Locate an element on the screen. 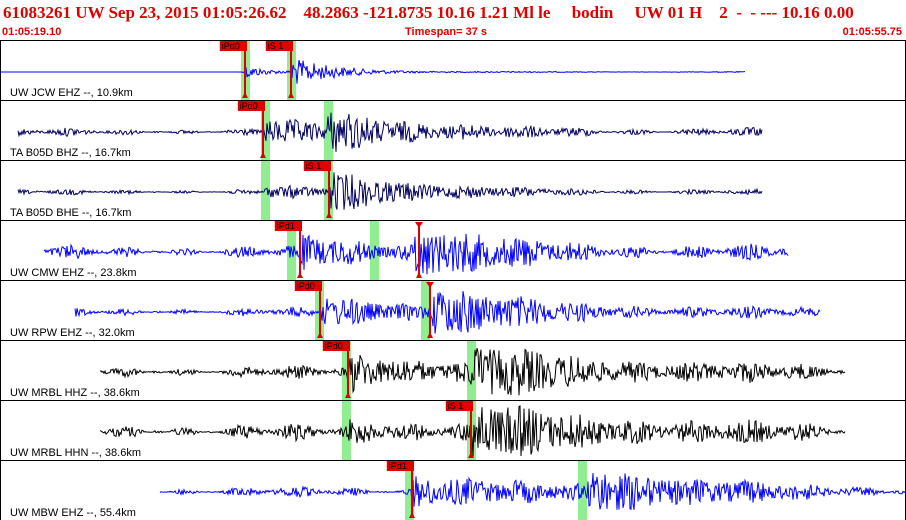  channel-panel-1: iPd0 iS 1 UW JCW EHZ --, 10.9km is located at coordinates (453, 70).